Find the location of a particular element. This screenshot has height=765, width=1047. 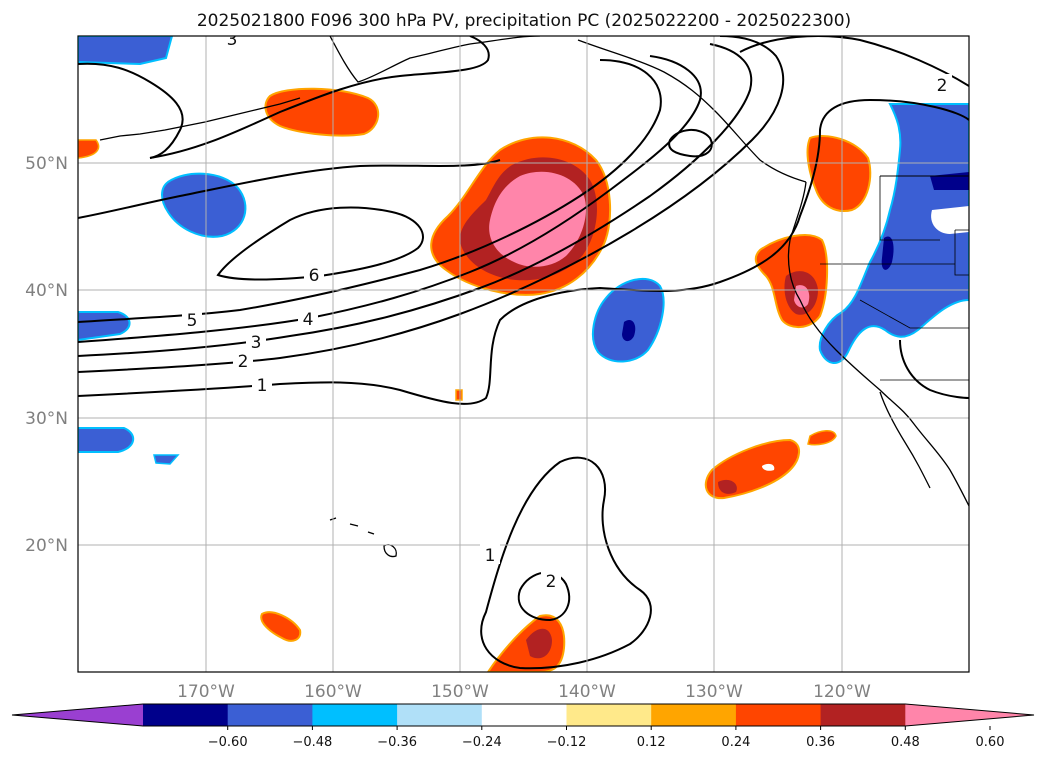

lon-label-150w: 150°W is located at coordinates (460, 692).